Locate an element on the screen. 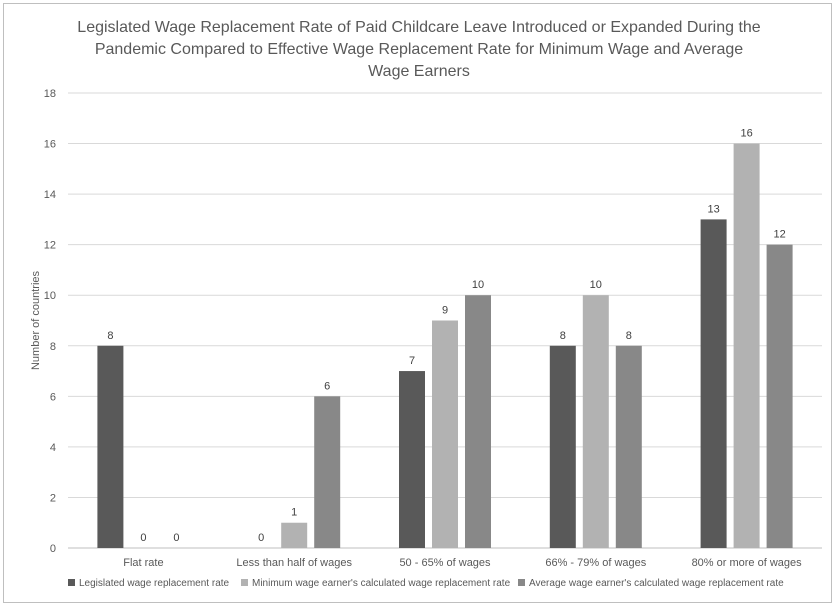 The width and height of the screenshot is (838, 608). y-tick-label: 2 is located at coordinates (53, 498).